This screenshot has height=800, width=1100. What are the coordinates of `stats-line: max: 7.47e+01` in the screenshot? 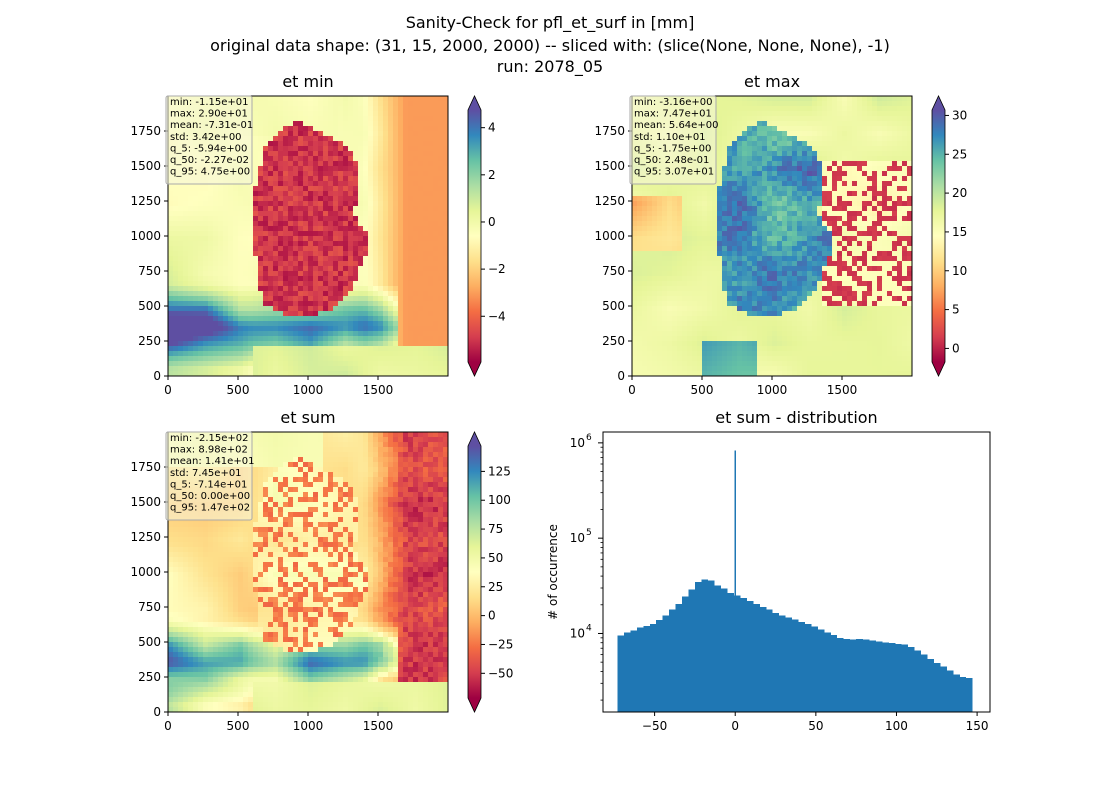 It's located at (673, 114).